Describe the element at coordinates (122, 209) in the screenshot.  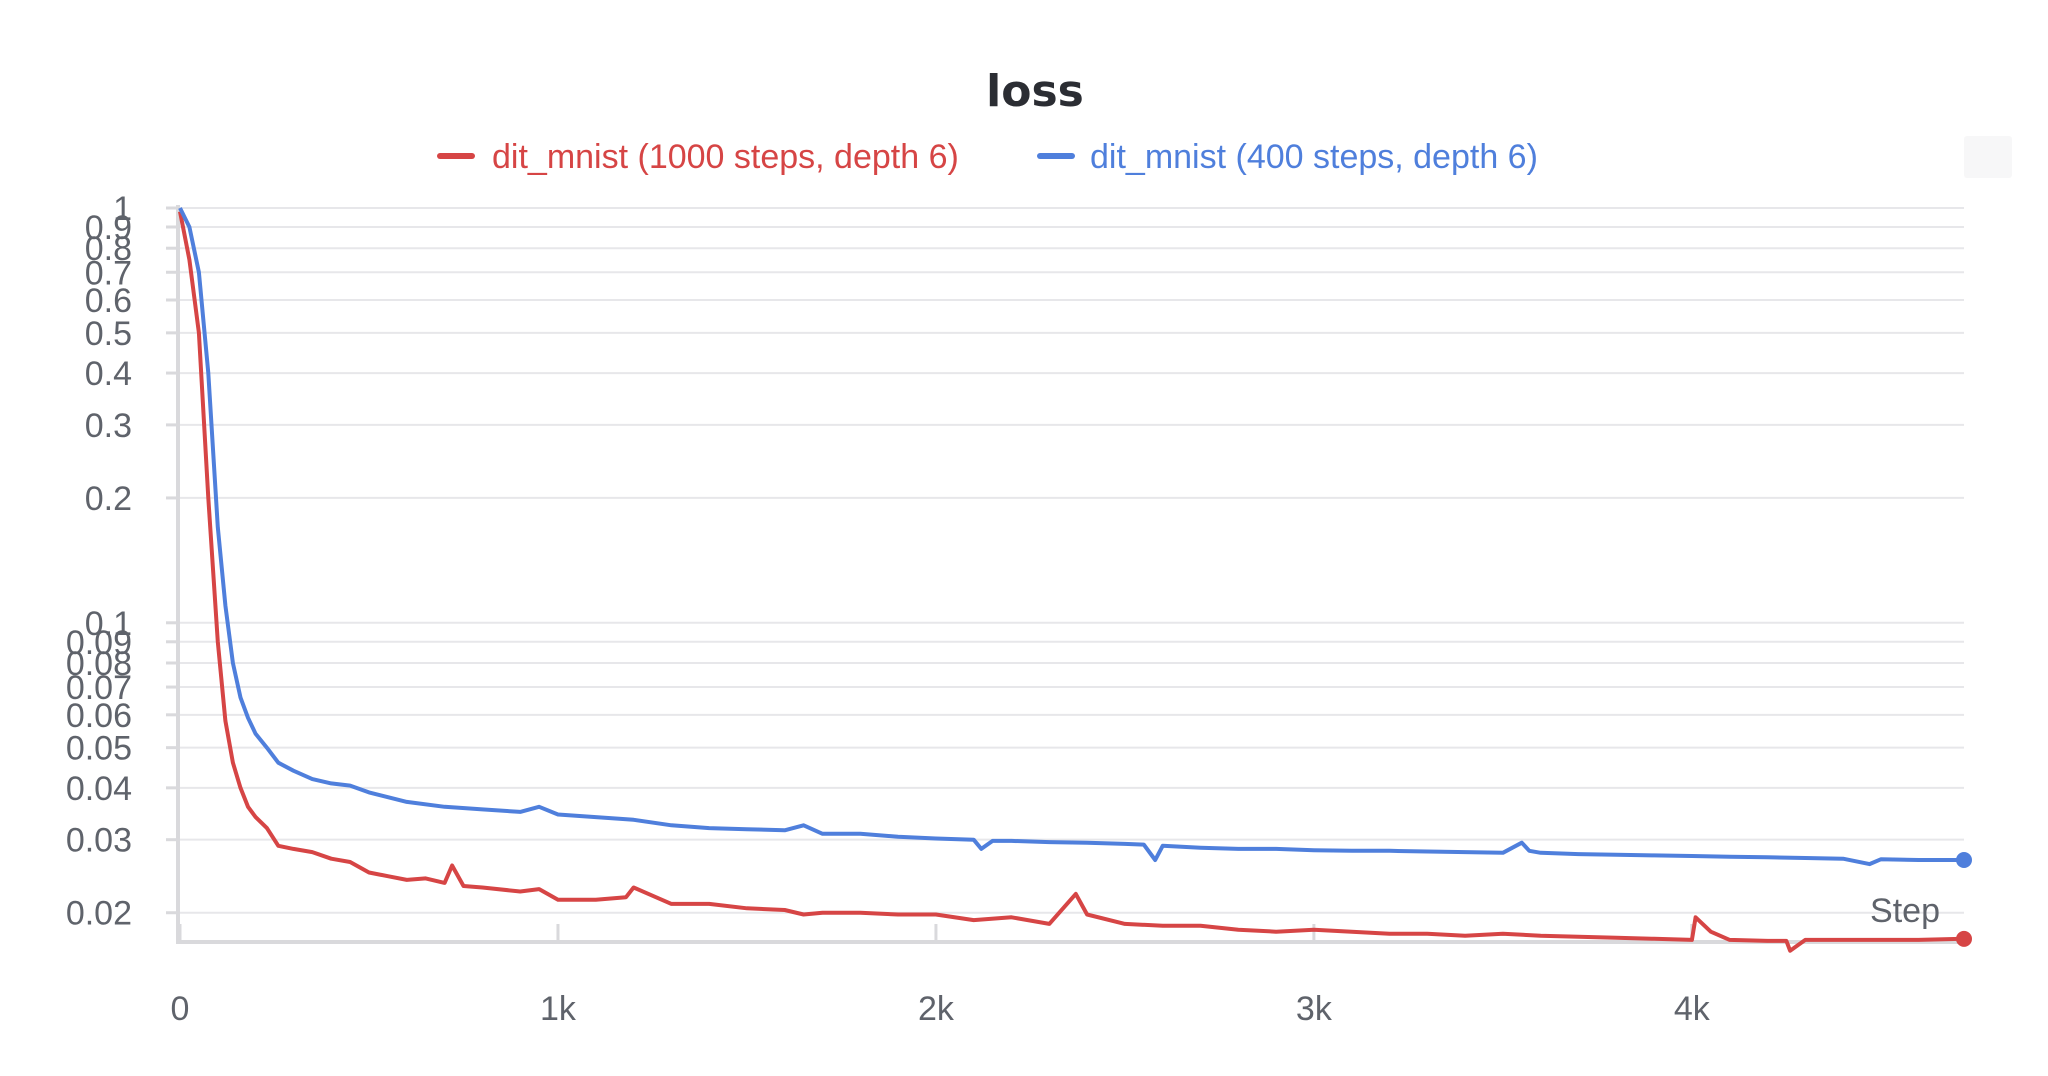
I see `y-tick-label-1: 1` at that location.